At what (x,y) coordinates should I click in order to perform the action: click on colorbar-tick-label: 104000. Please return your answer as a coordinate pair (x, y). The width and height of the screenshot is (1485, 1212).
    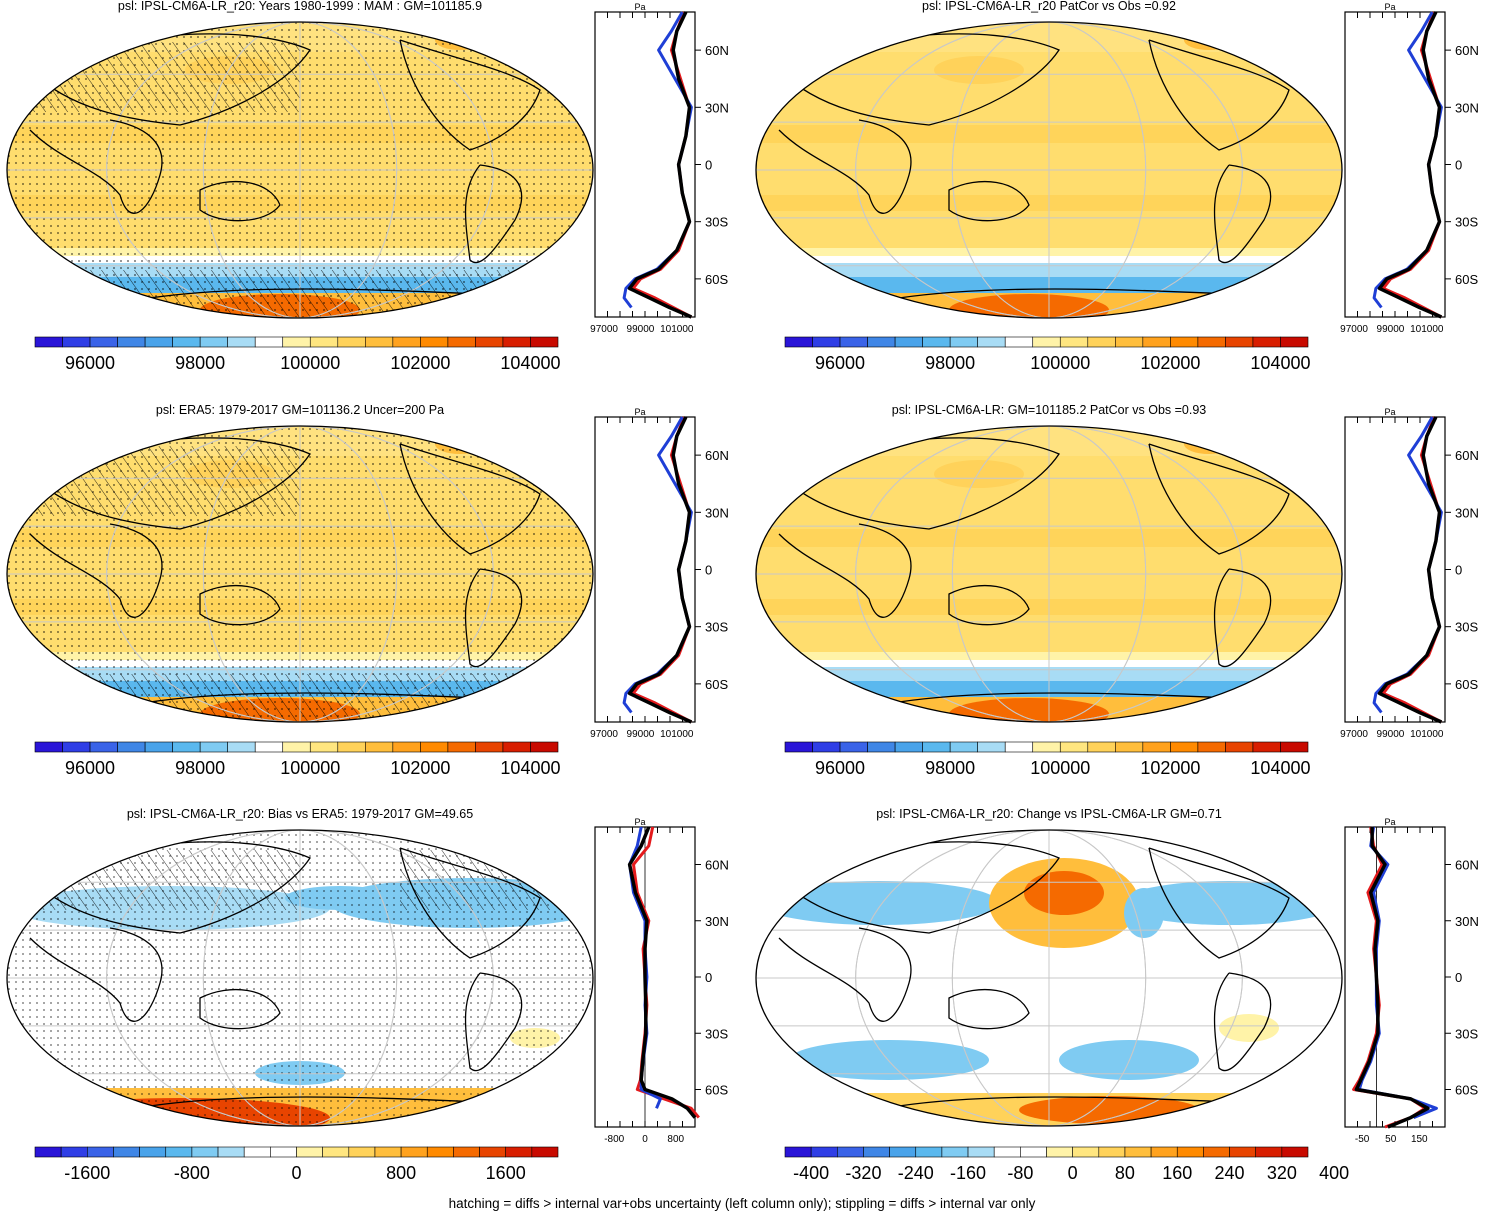
    Looking at the image, I should click on (1280, 363).